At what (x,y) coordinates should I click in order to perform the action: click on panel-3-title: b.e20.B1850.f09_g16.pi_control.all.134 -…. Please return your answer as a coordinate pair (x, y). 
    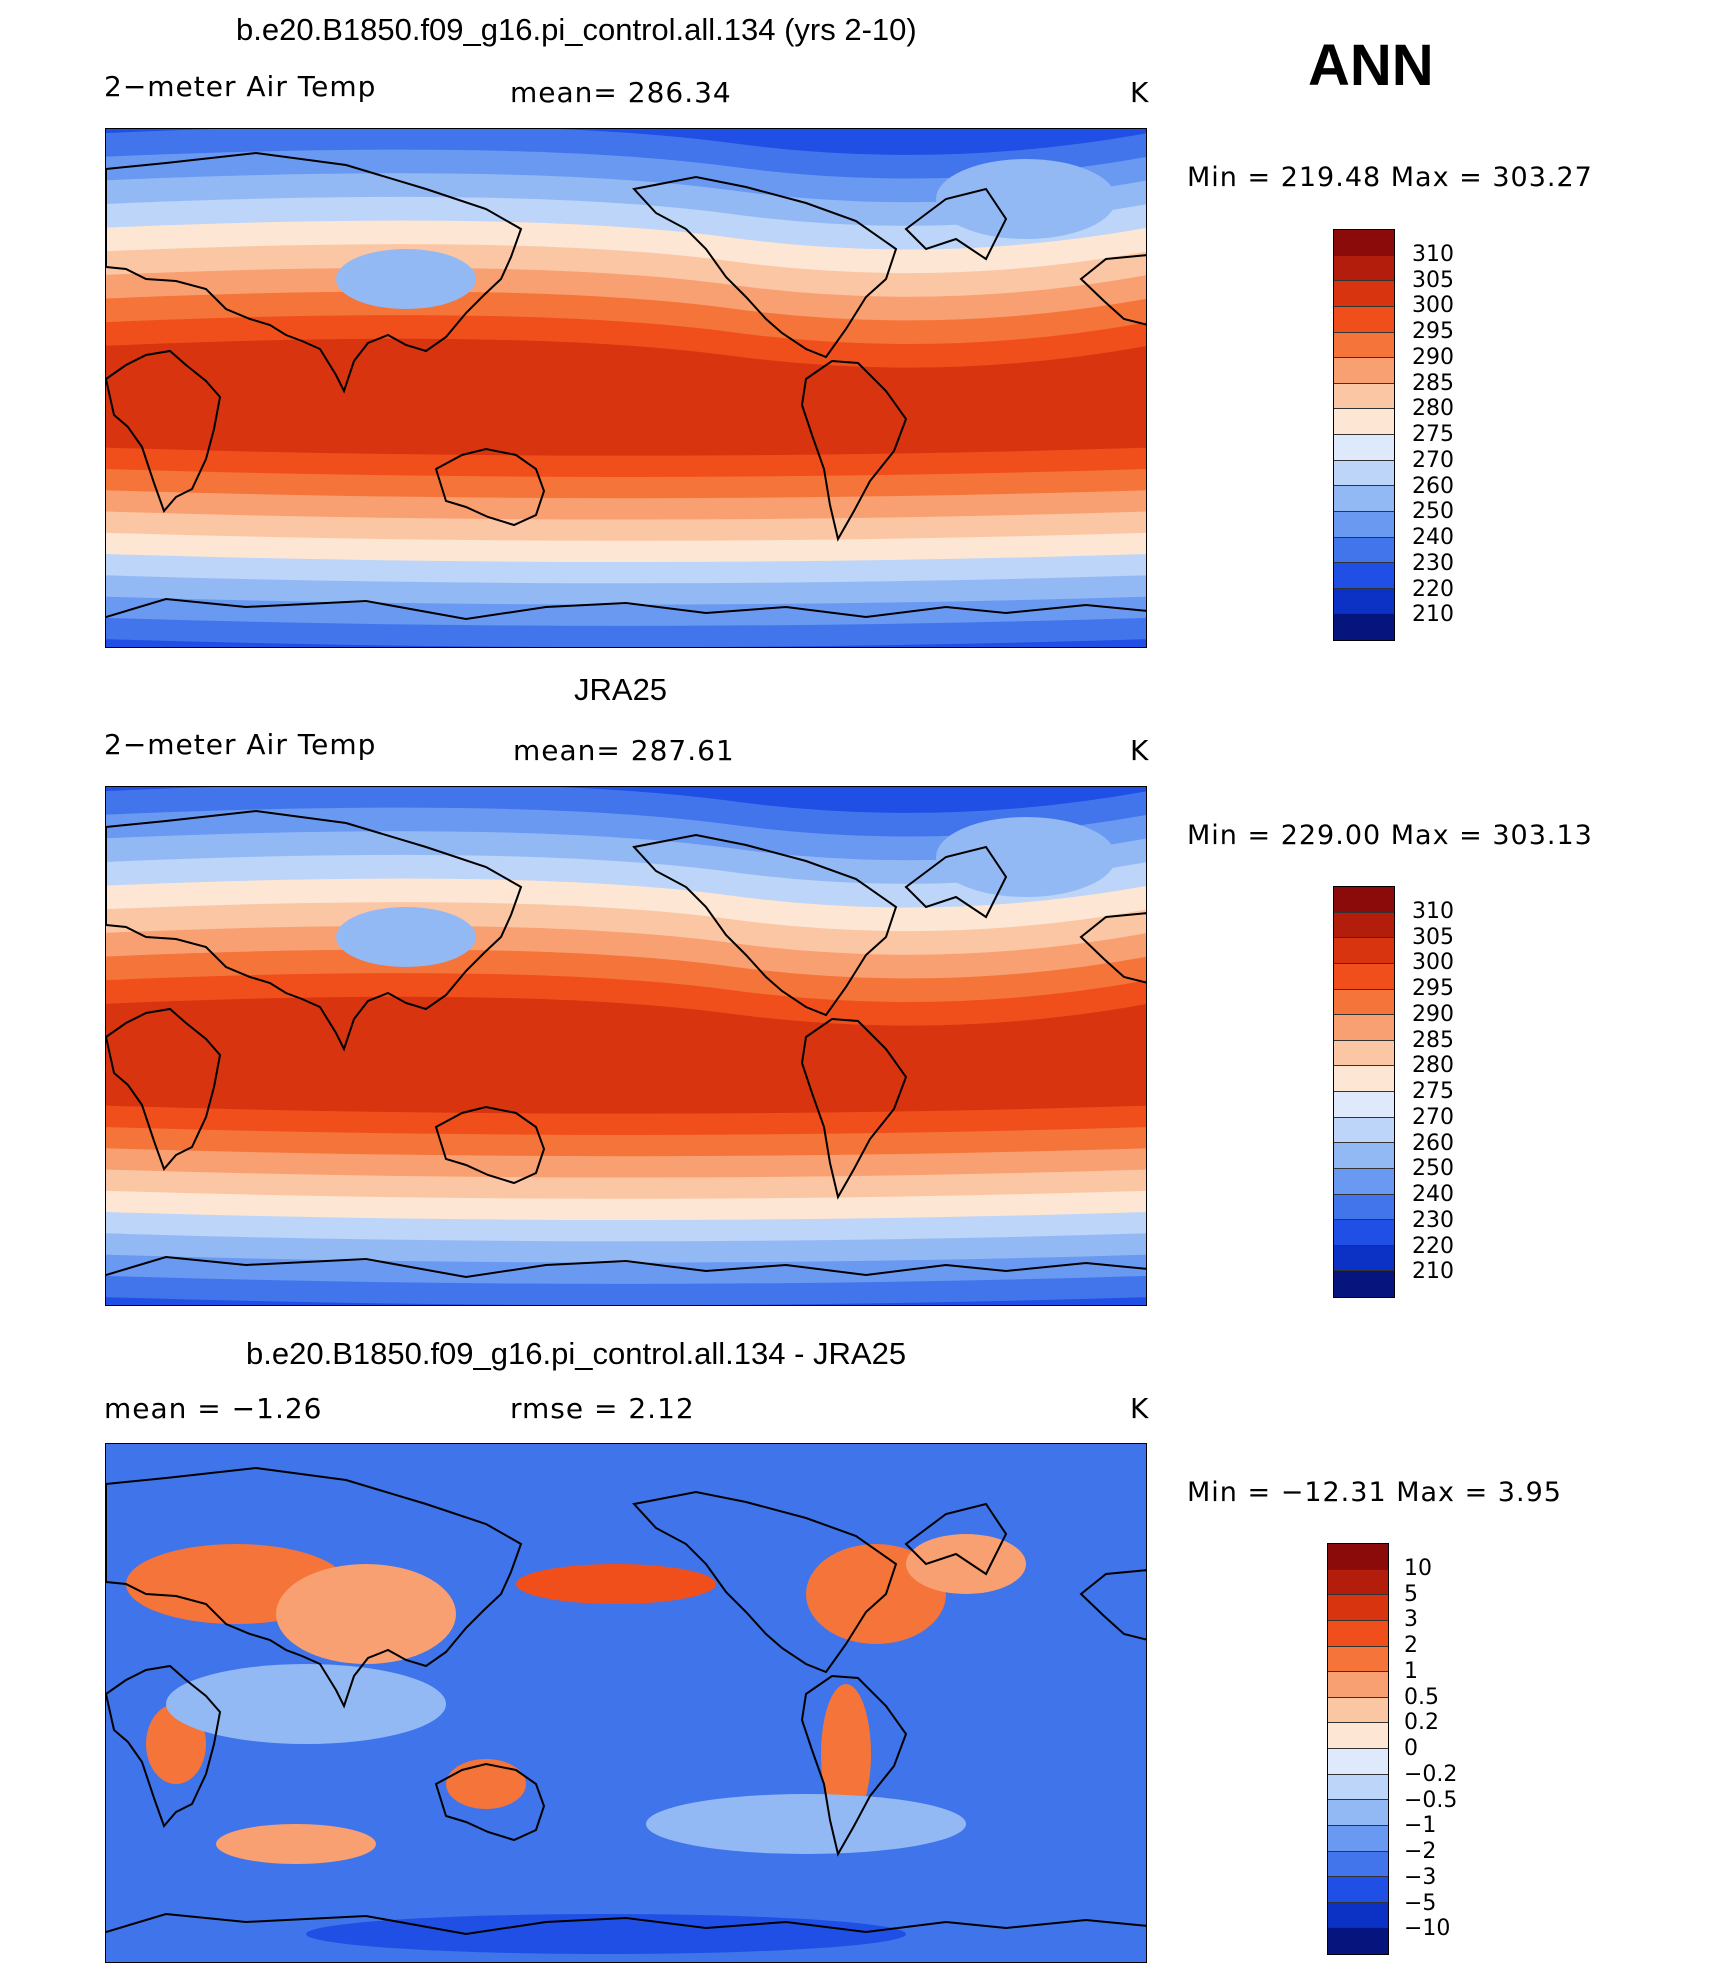
    Looking at the image, I should click on (576, 1353).